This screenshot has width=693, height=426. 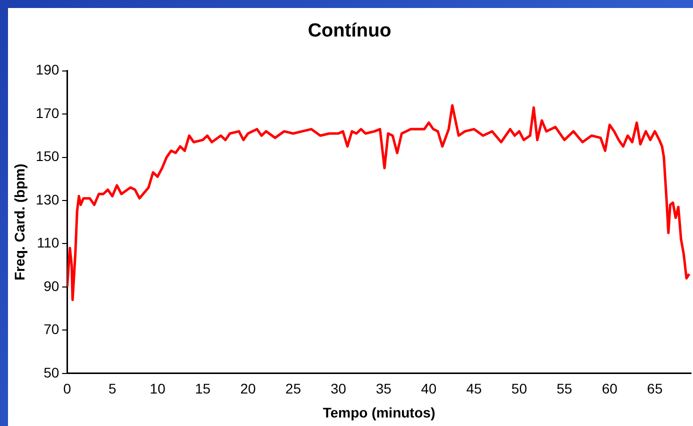 What do you see at coordinates (48, 112) in the screenshot?
I see `y-tick-label: 170` at bounding box center [48, 112].